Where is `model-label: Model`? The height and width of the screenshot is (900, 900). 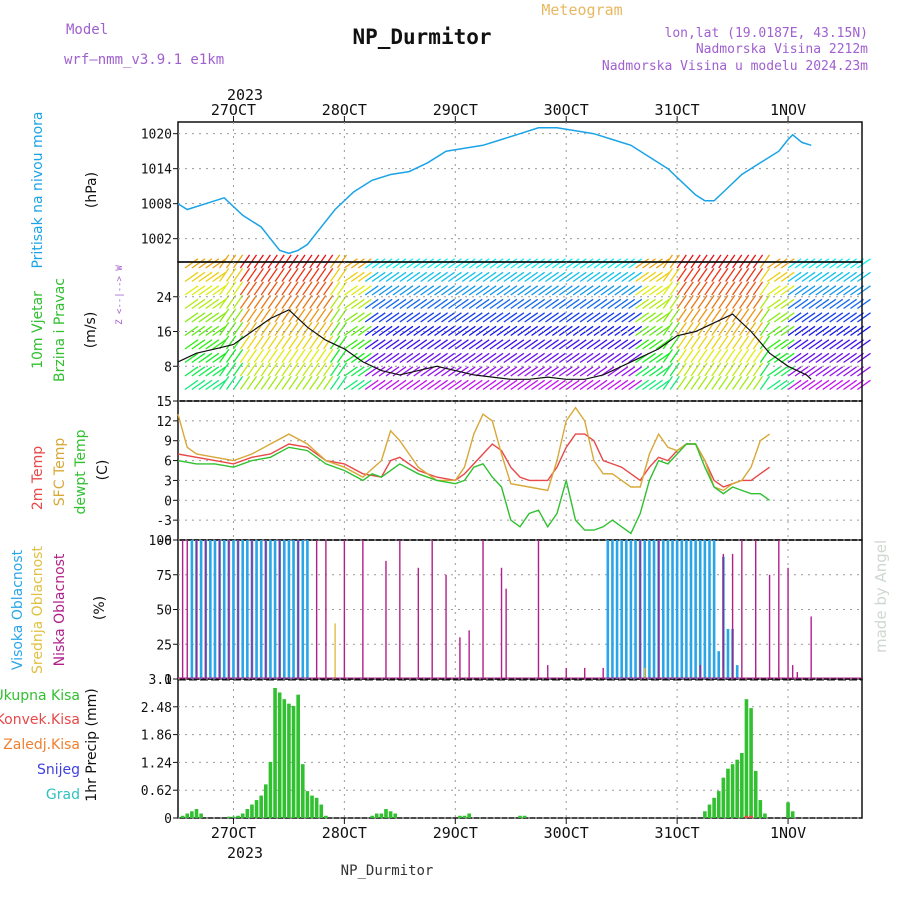
model-label: Model is located at coordinates (87, 30).